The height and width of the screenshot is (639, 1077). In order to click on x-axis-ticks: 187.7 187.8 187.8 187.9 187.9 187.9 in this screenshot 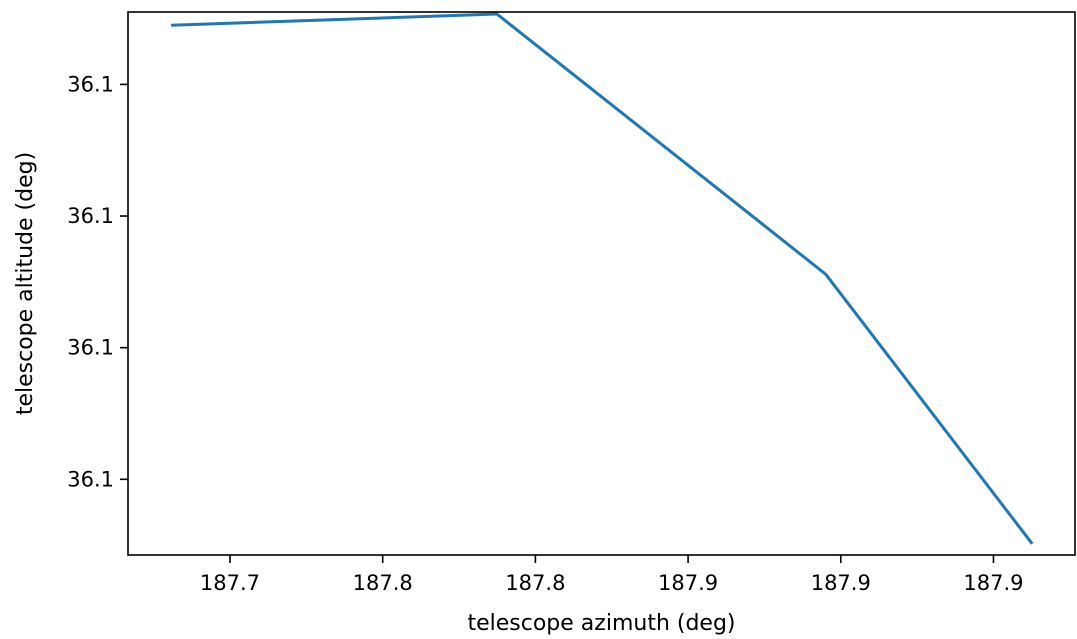, I will do `click(612, 575)`.